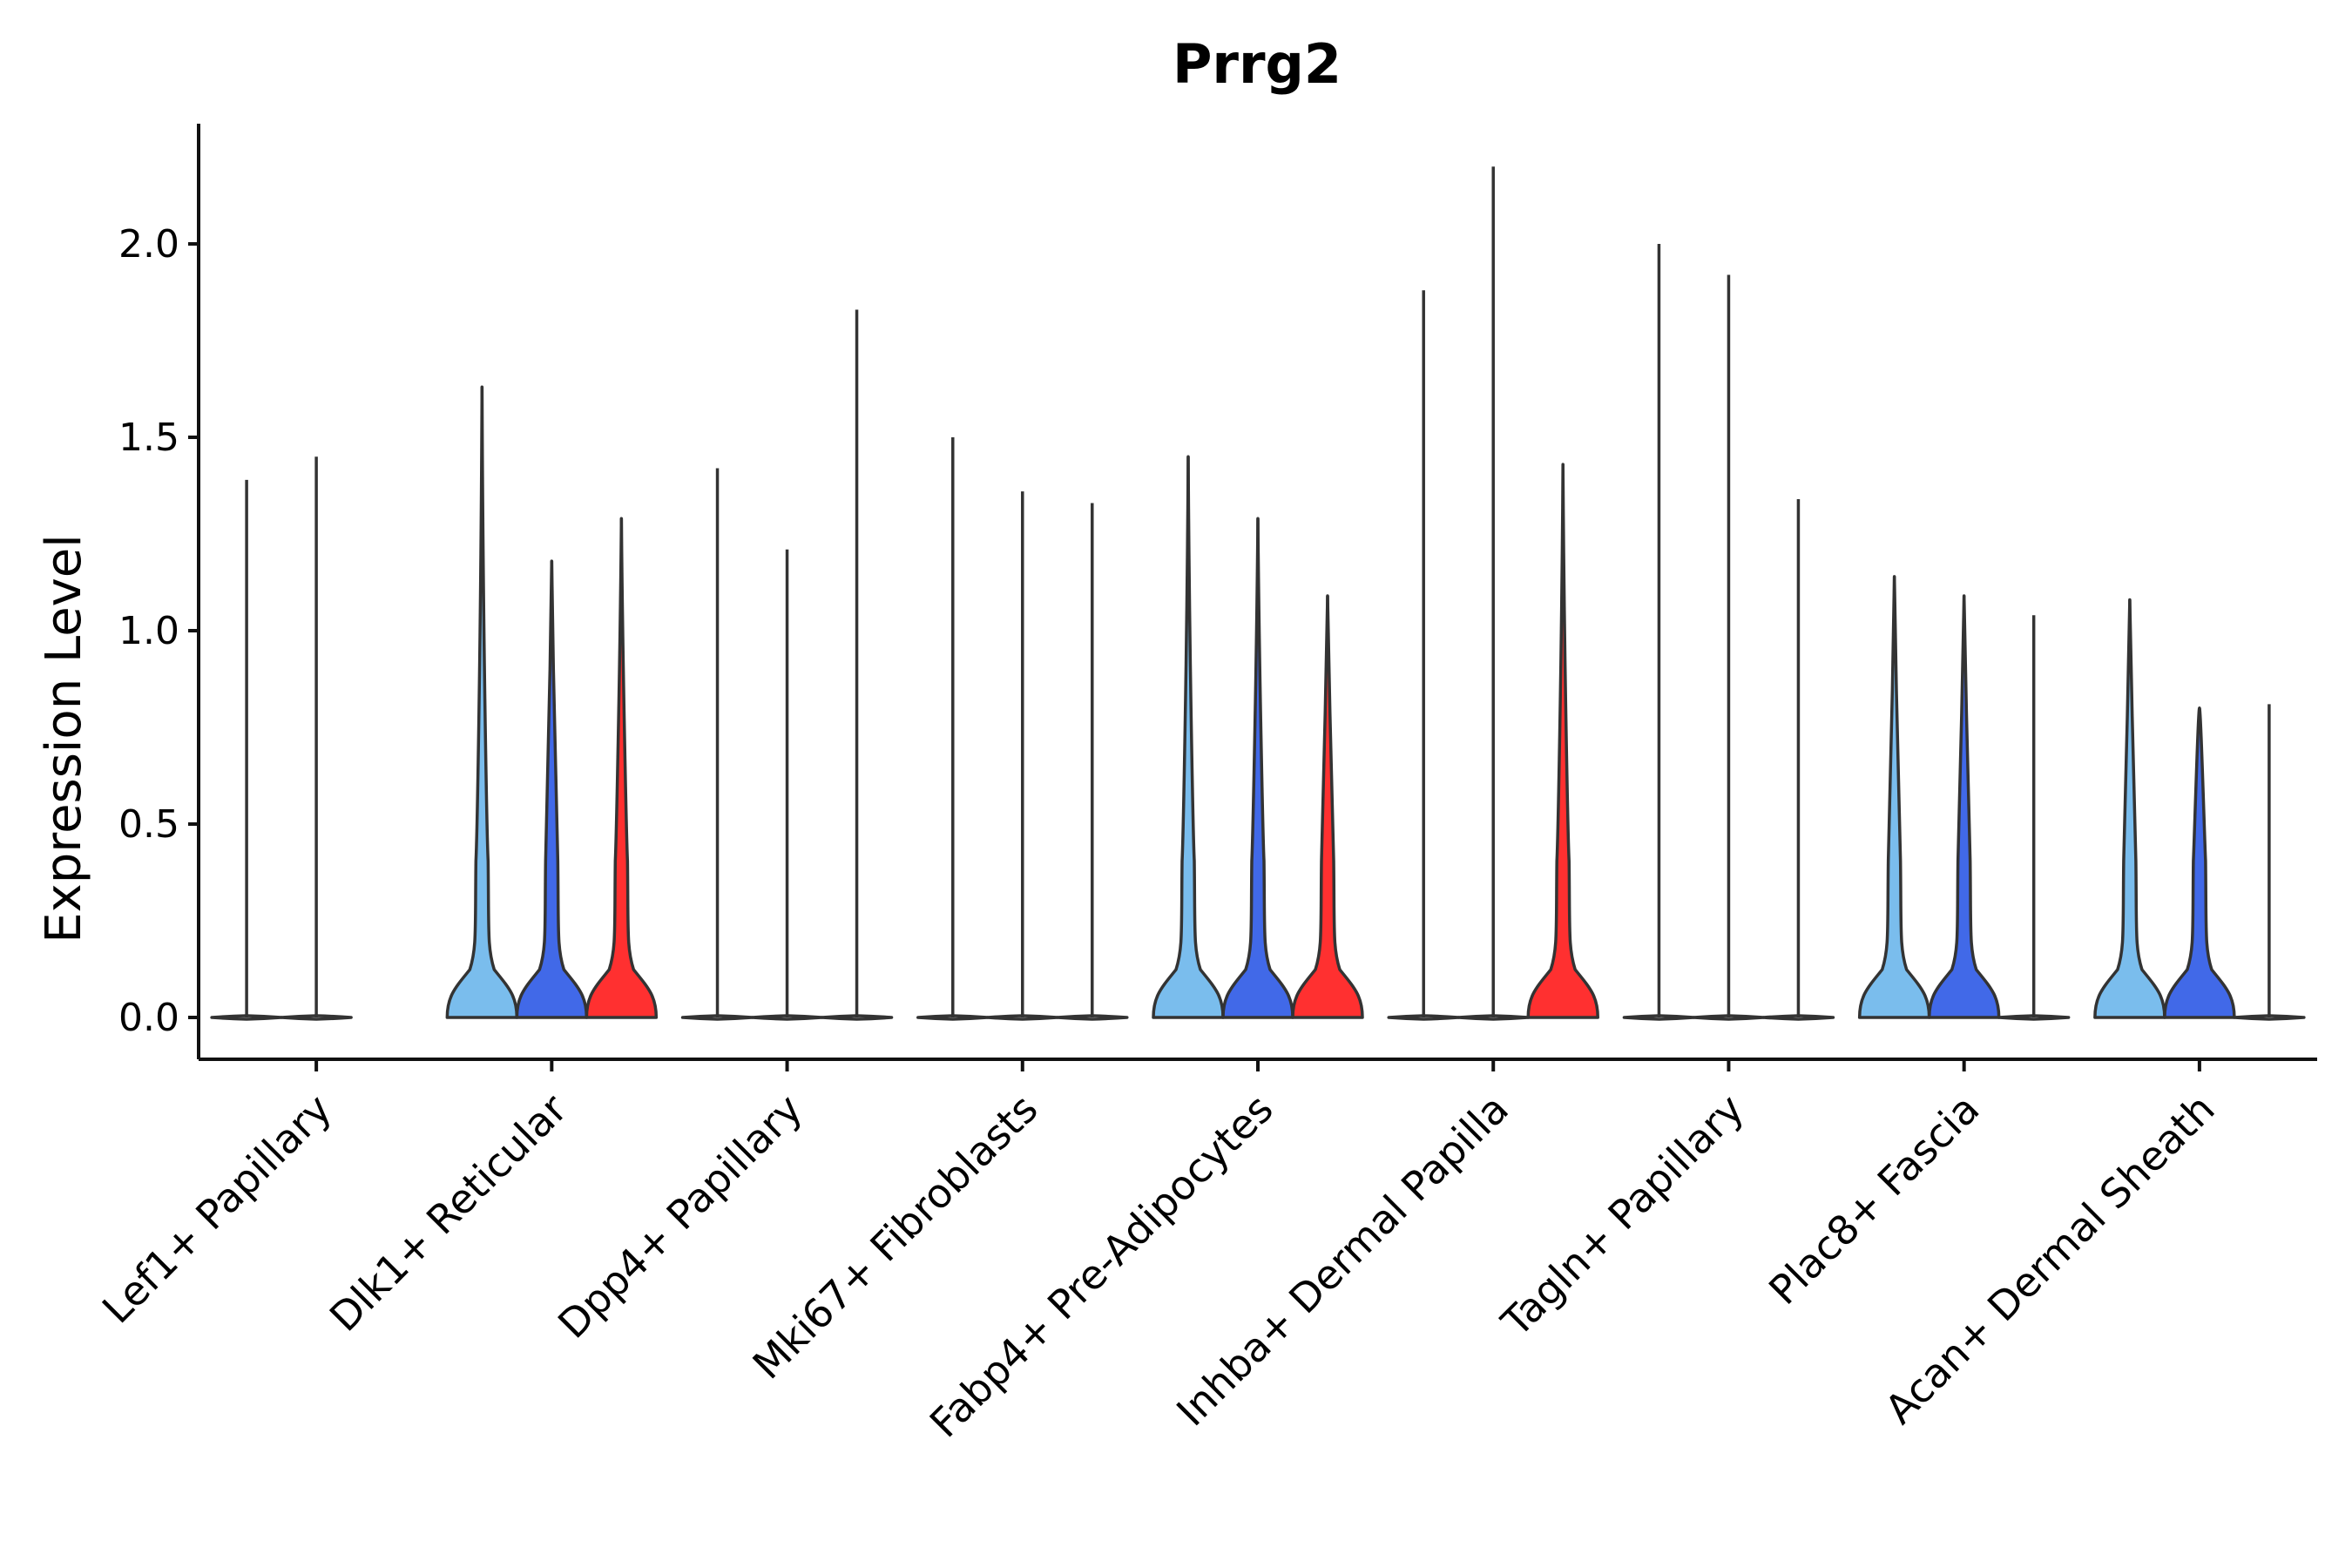 This screenshot has width=2352, height=1568. Describe the element at coordinates (148, 1018) in the screenshot. I see `y-tick-label: 0.0` at that location.